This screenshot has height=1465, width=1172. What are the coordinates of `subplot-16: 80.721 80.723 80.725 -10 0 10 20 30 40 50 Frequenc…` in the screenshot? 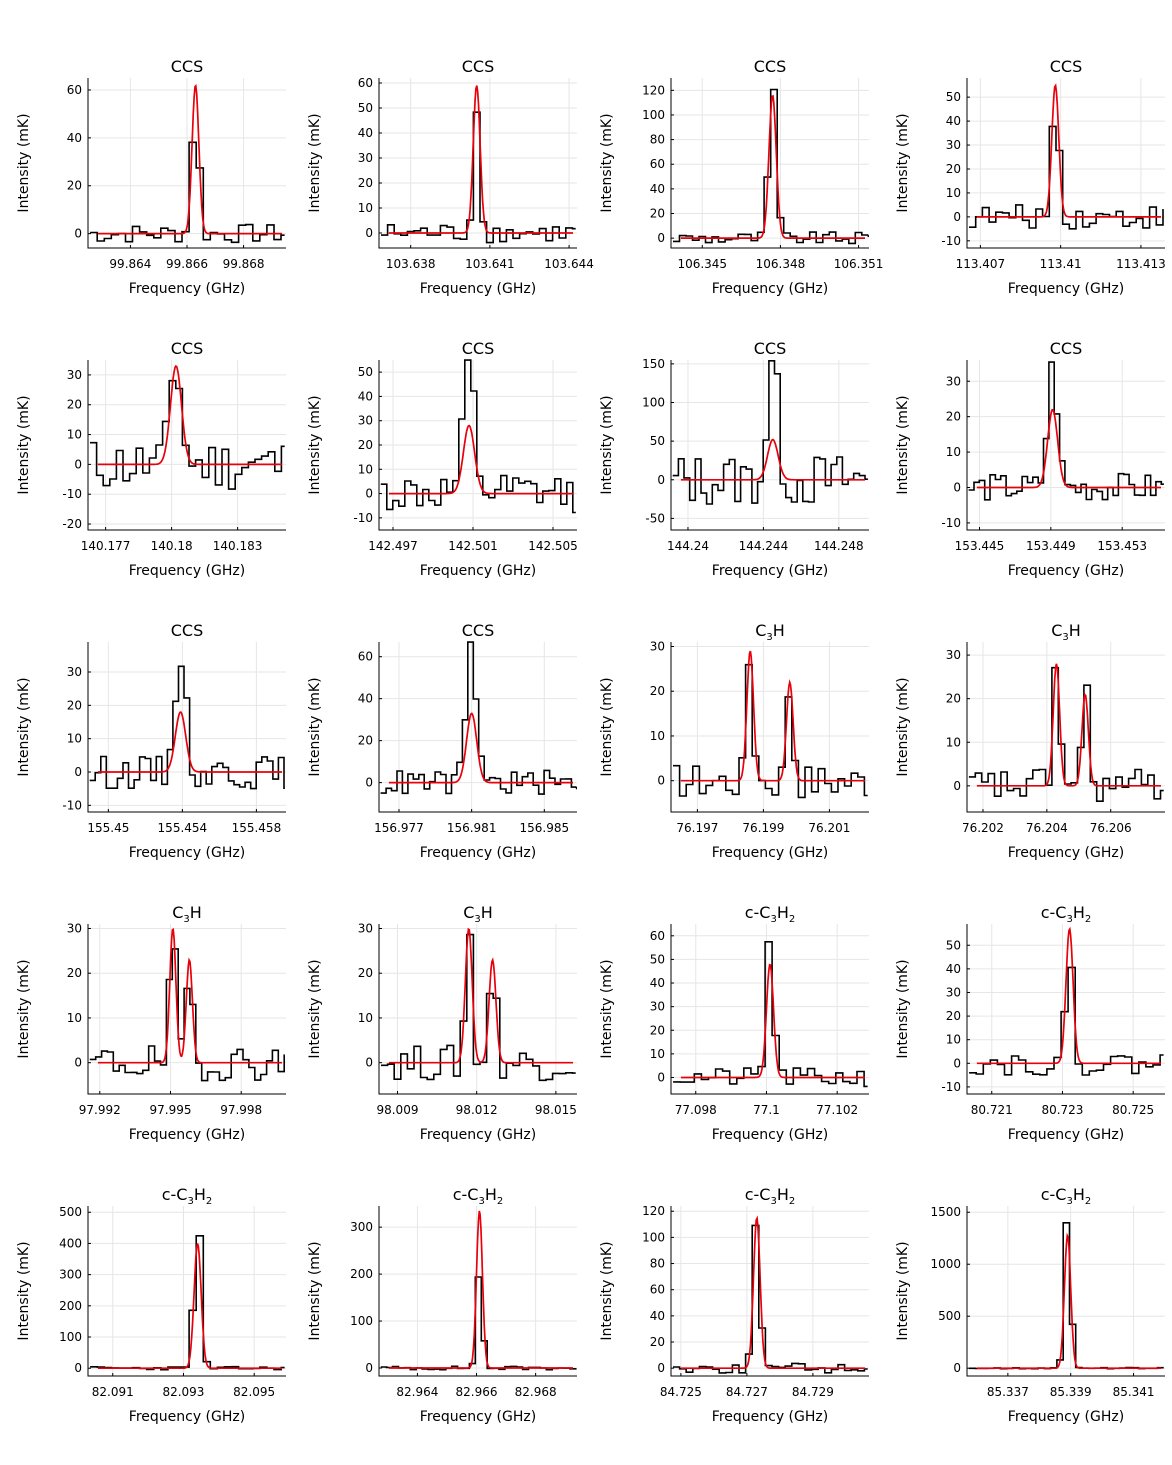 It's located at (1030, 1023).